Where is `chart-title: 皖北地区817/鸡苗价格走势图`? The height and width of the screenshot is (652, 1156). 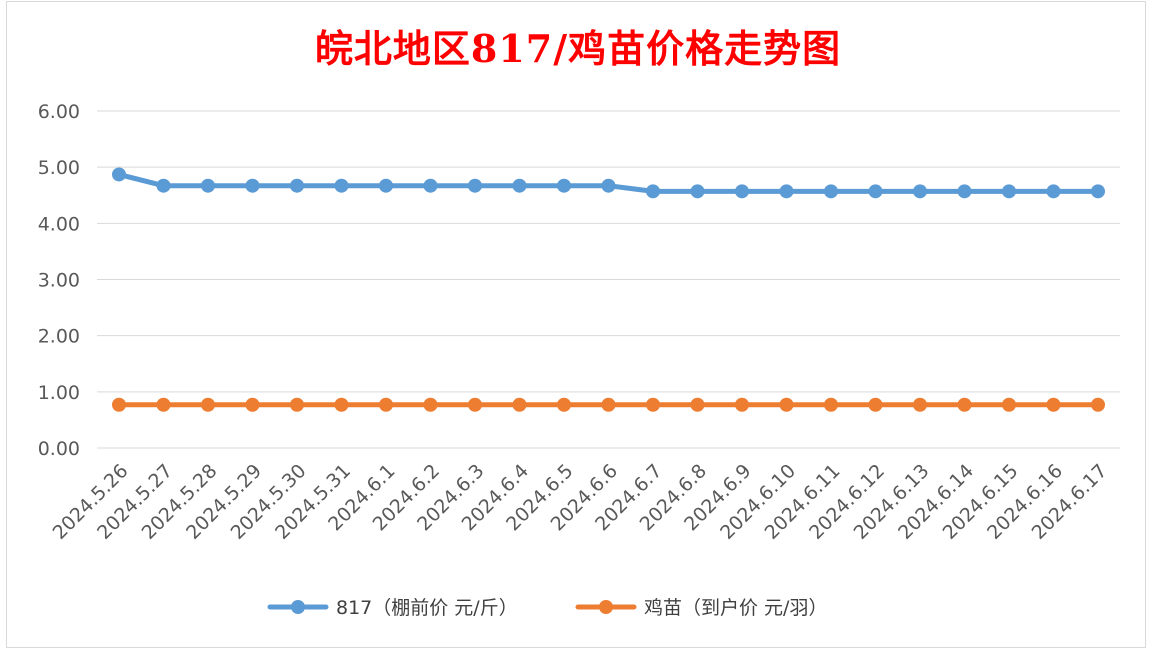
chart-title: 皖北地区817/鸡苗价格走势图 is located at coordinates (578, 48).